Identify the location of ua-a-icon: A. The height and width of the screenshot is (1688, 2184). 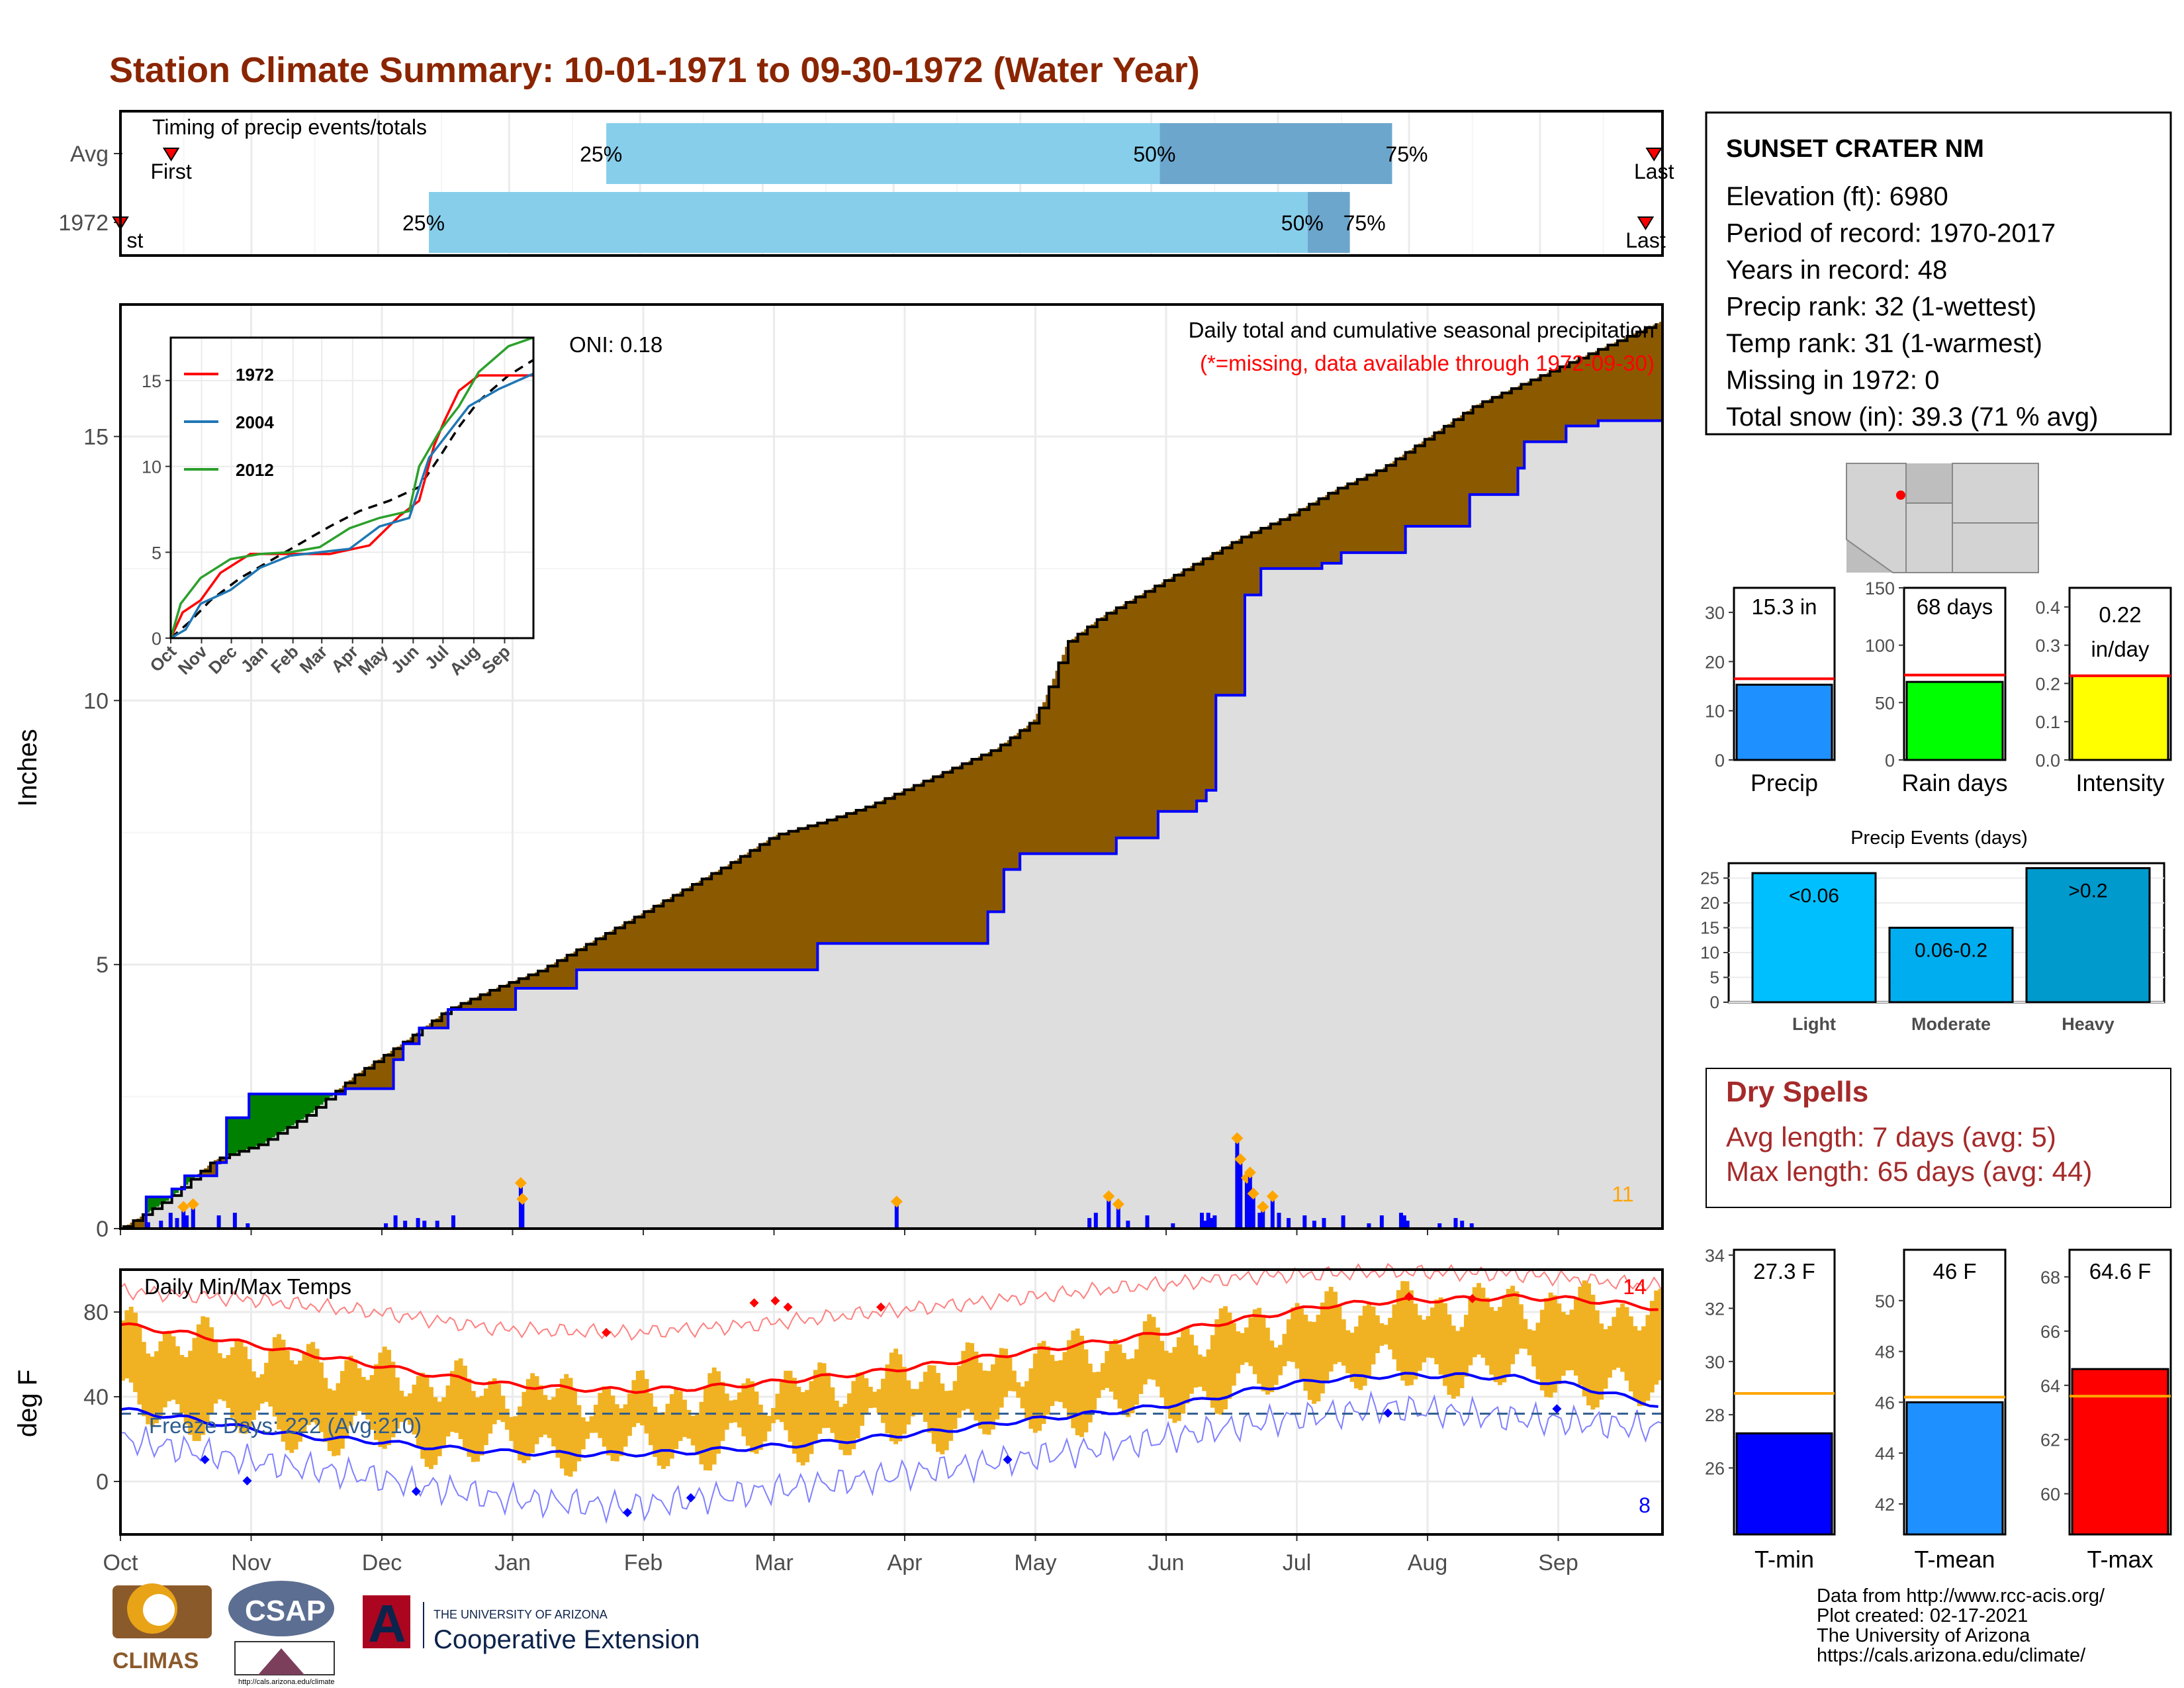
(387, 1623).